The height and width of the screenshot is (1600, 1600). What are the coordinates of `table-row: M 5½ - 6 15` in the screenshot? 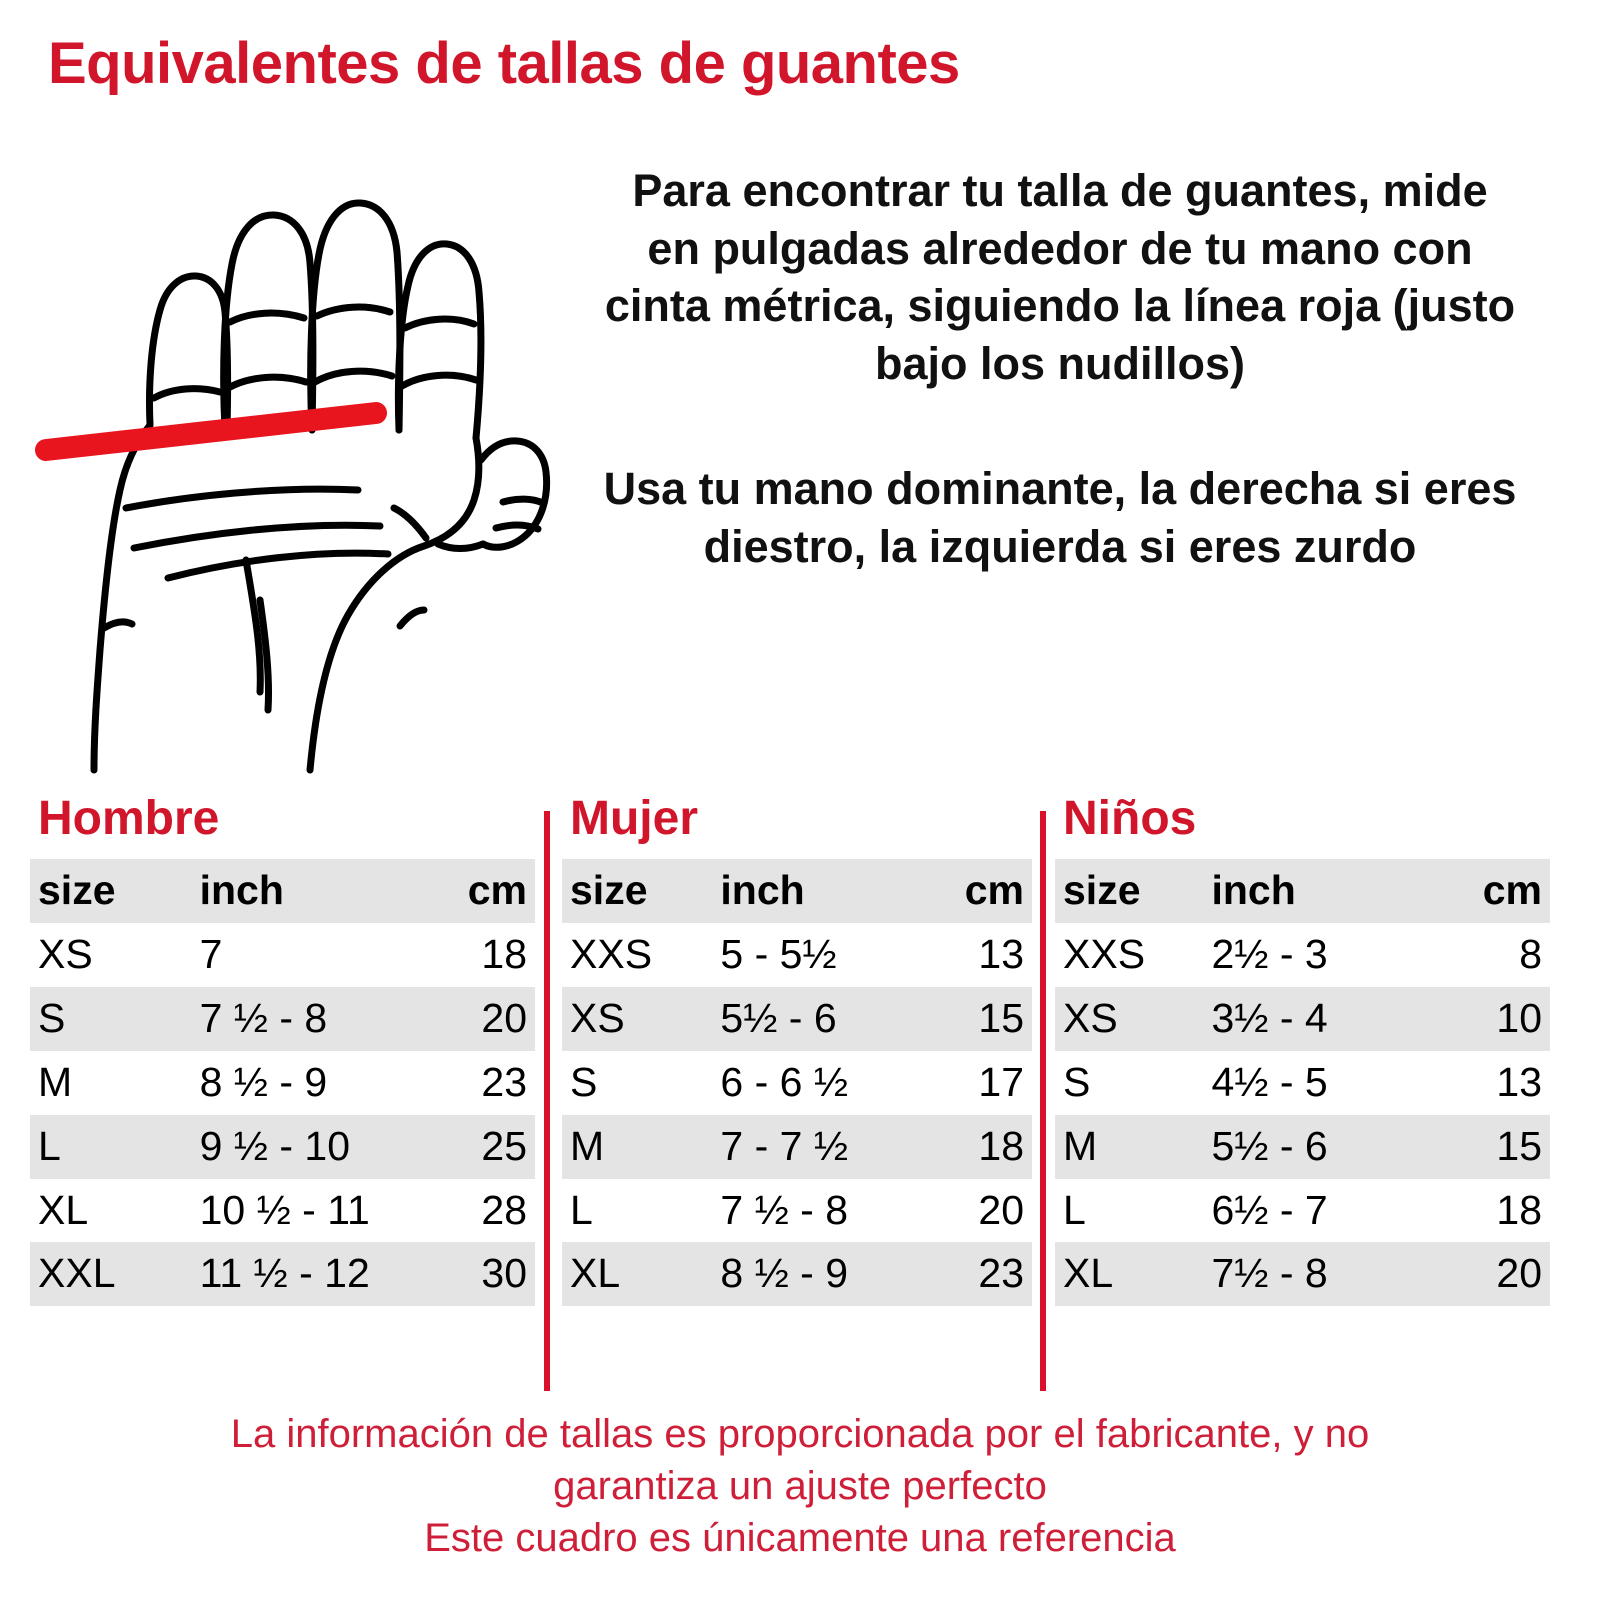 It's located at (1302, 1146).